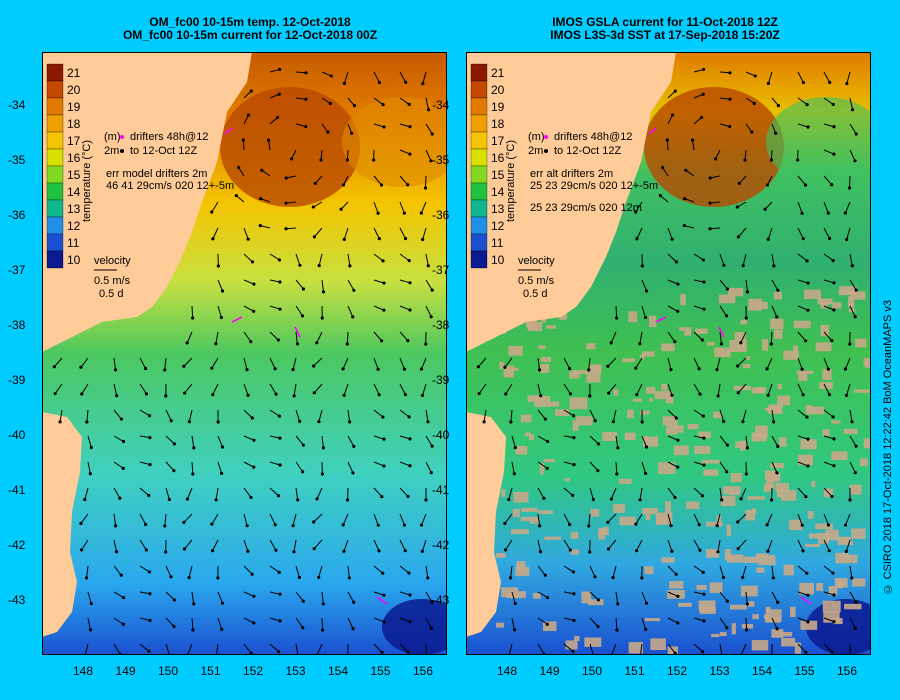 The height and width of the screenshot is (700, 900). I want to click on longitude-tick: 152, so click(677, 671).